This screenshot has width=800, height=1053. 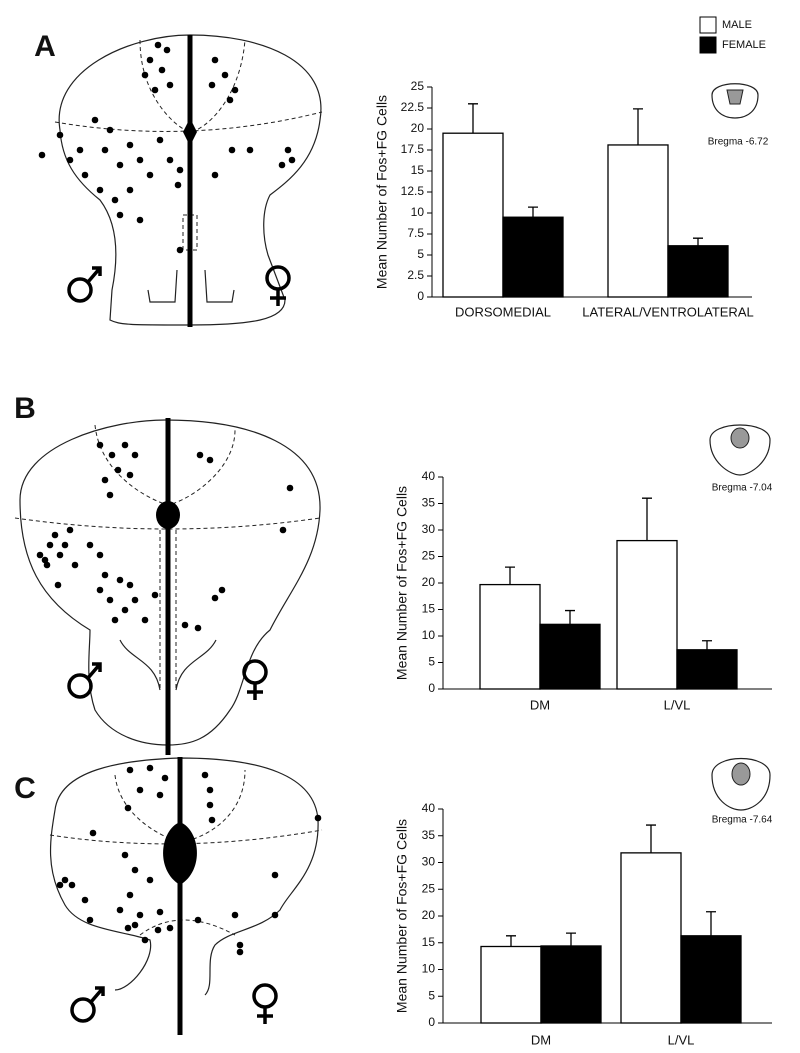 I want to click on y-tick-label: 25, so click(x=429, y=556).